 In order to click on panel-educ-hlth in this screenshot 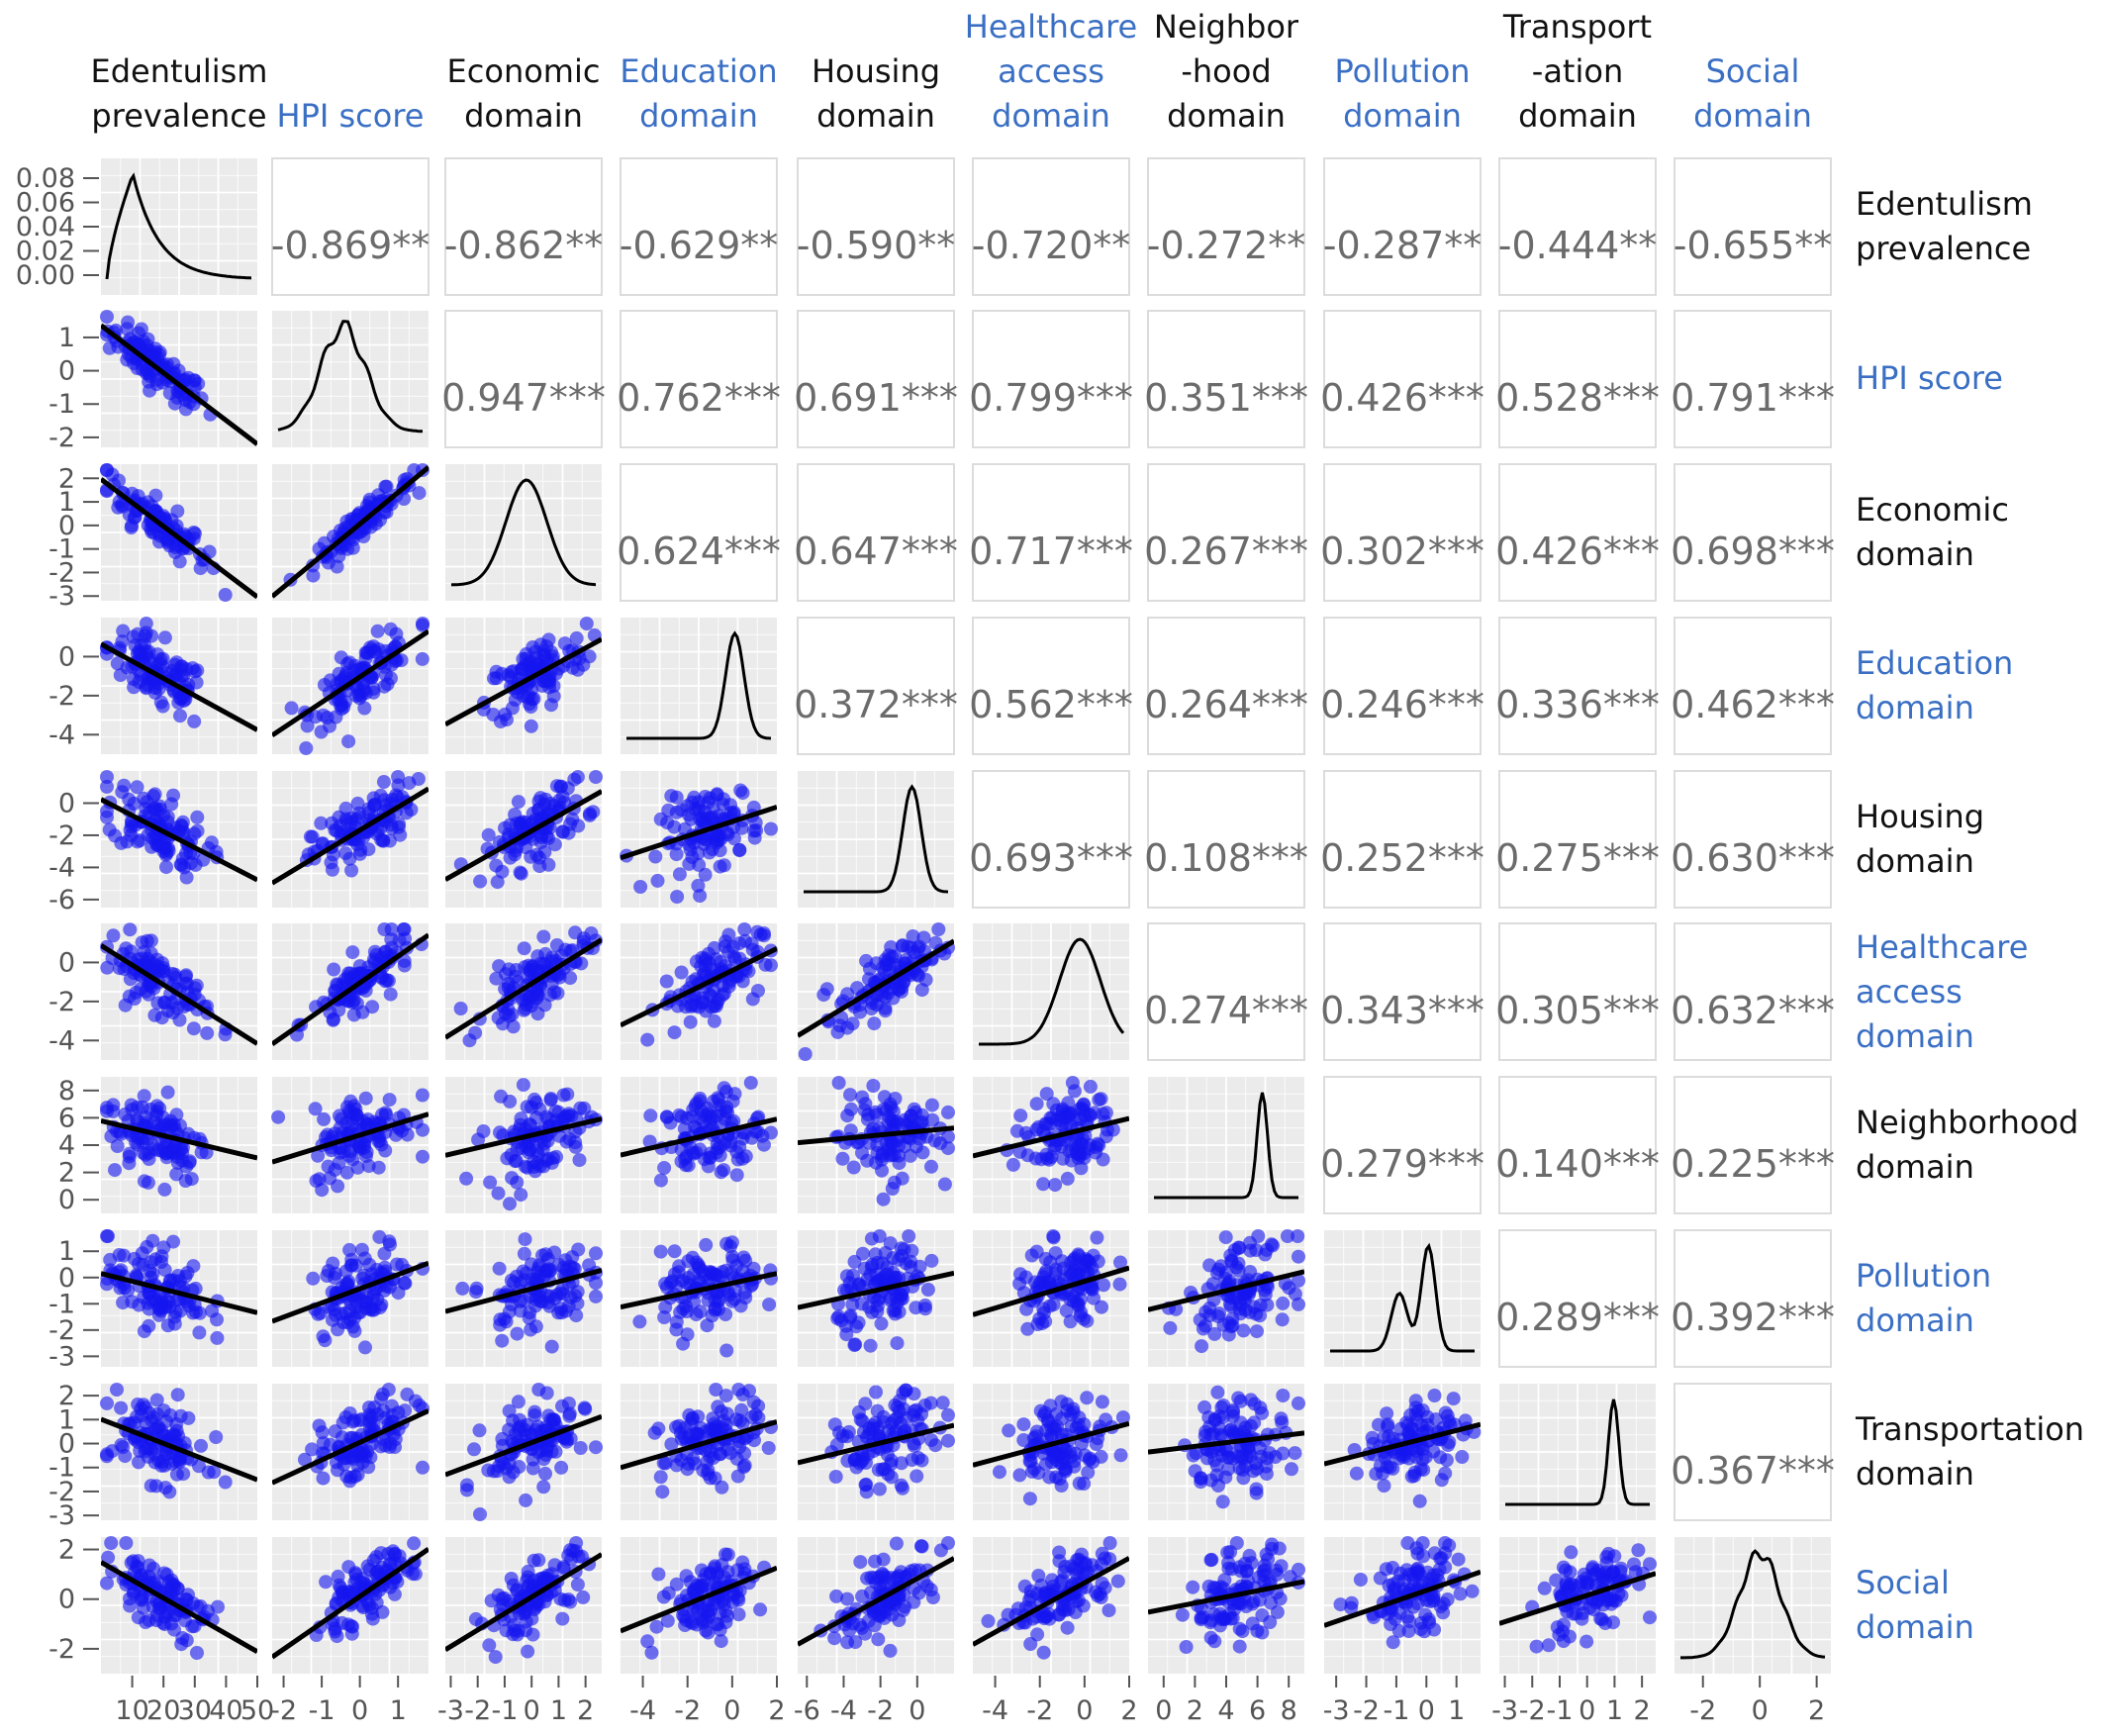, I will do `click(1051, 686)`.